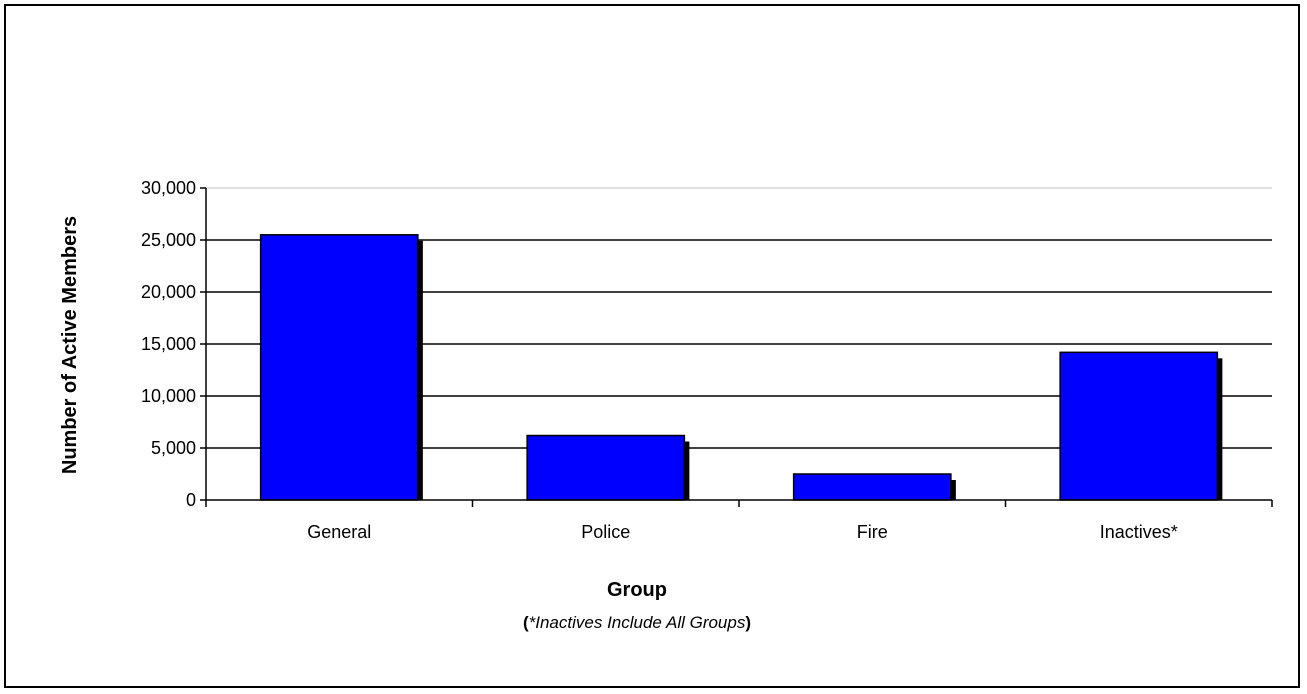 The height and width of the screenshot is (694, 1307). I want to click on y-tick-label: 30,000, so click(168, 188).